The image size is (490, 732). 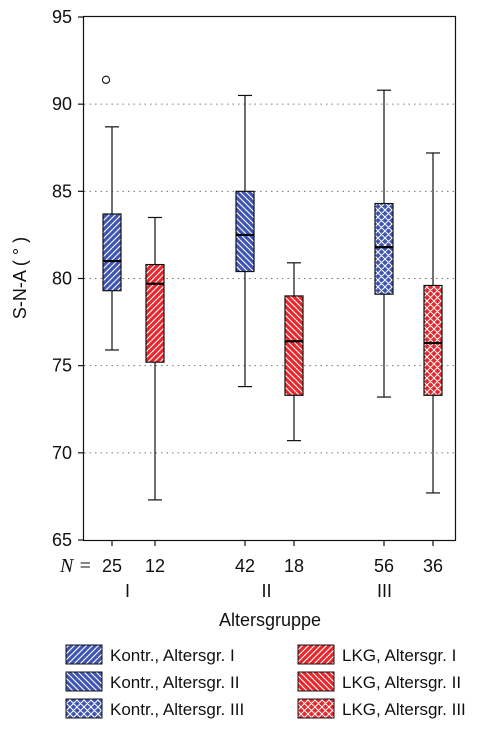 I want to click on group-label: III, so click(x=384, y=591).